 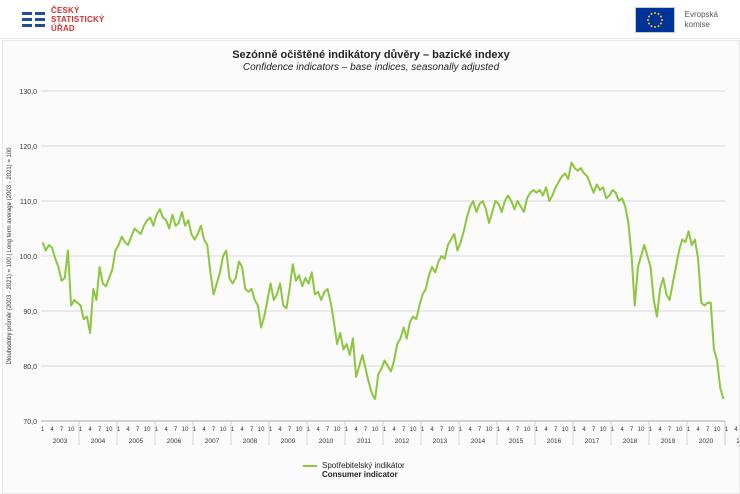 What do you see at coordinates (33, 19) in the screenshot?
I see `czso-logo-mark` at bounding box center [33, 19].